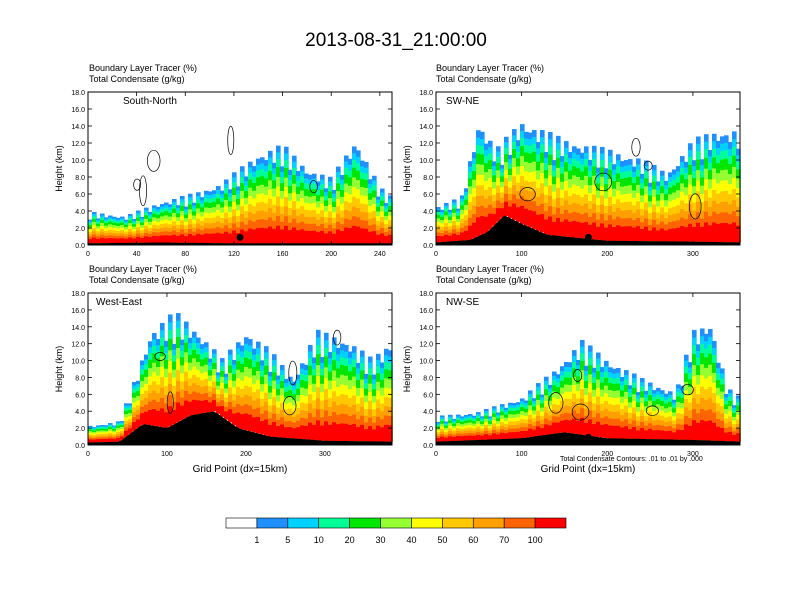 The width and height of the screenshot is (792, 612). Describe the element at coordinates (256, 540) in the screenshot. I see `colorbar-label: 1` at that location.